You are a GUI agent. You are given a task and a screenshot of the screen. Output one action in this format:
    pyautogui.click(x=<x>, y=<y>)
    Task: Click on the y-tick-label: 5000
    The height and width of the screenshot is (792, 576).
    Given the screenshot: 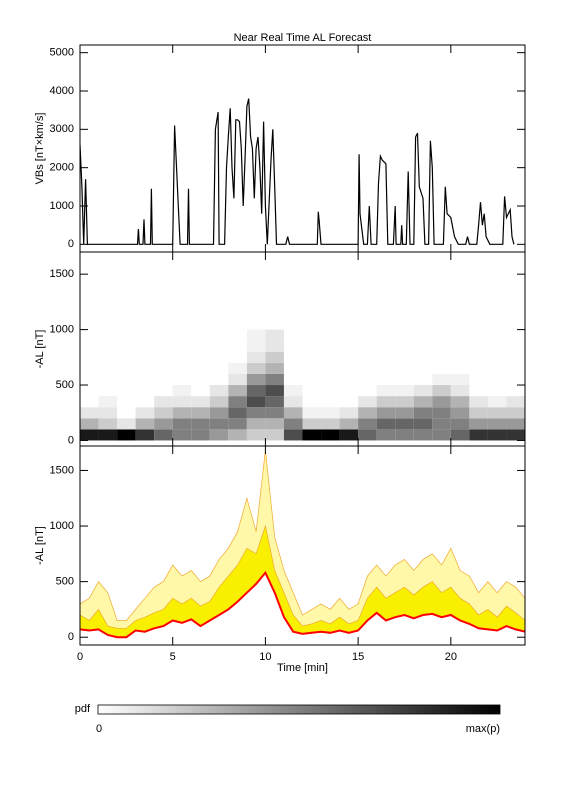 What is the action you would take?
    pyautogui.click(x=62, y=53)
    